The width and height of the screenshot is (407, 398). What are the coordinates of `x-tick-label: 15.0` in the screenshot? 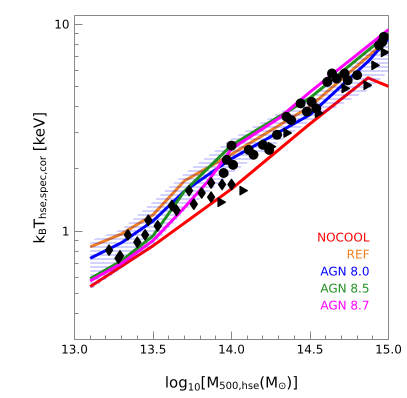 It's located at (388, 349).